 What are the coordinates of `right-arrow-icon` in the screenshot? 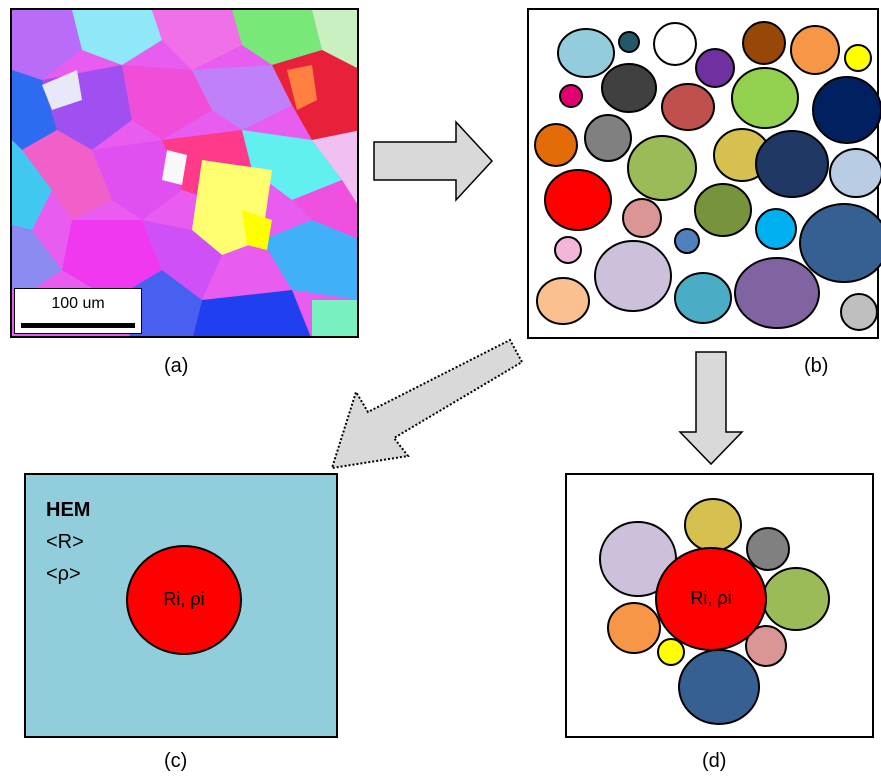 It's located at (433, 161).